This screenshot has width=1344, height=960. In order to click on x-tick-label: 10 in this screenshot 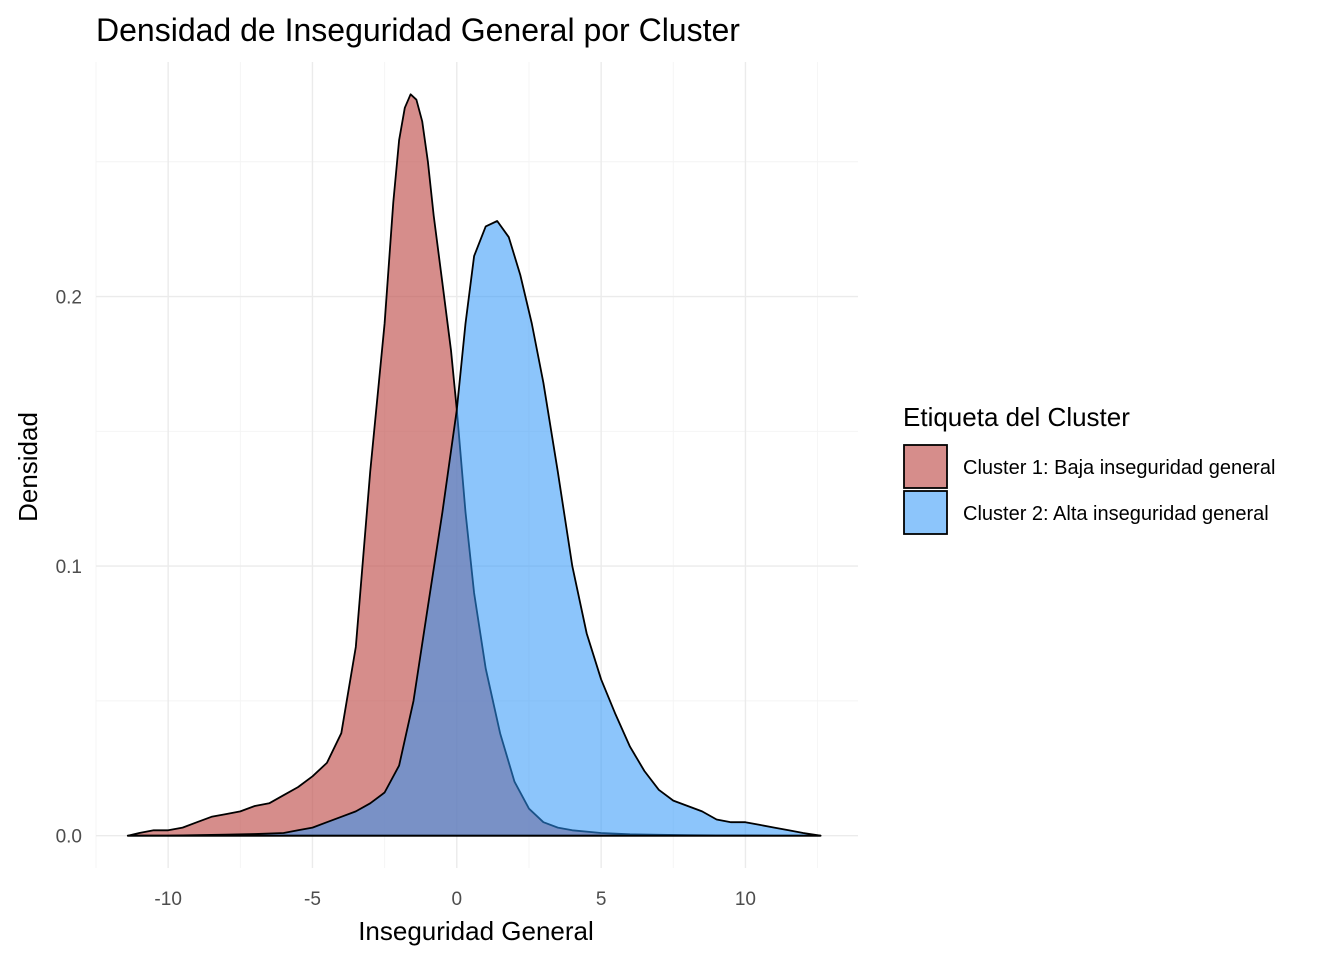, I will do `click(745, 899)`.